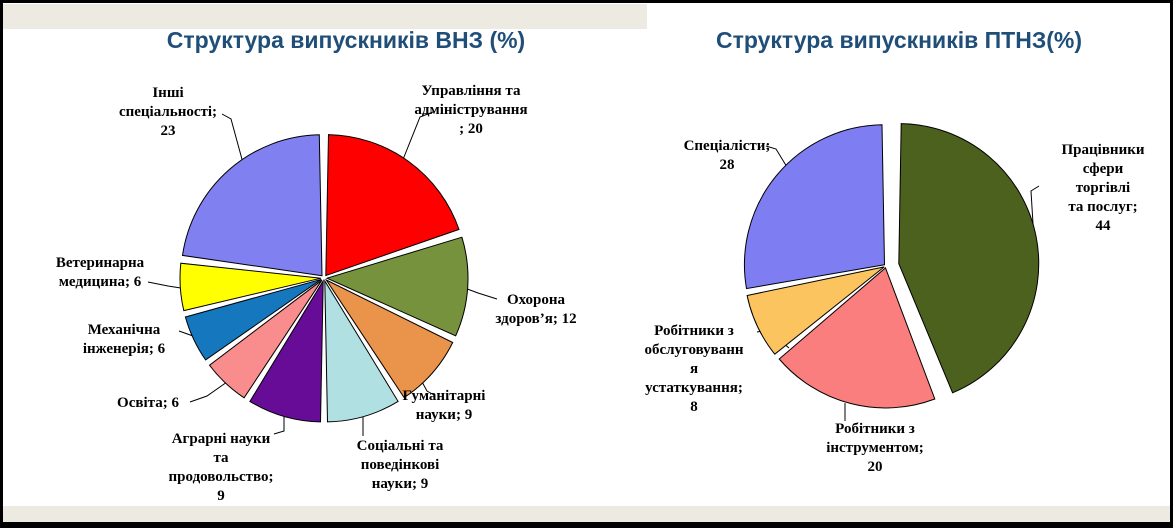 This screenshot has height=528, width=1173. I want to click on leader-line-humanitarni-nauky, so click(427, 387).